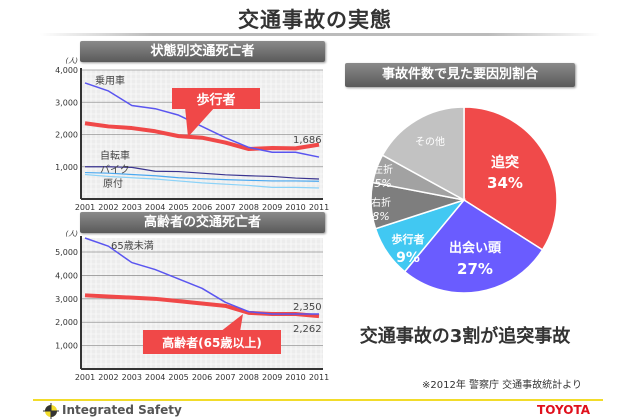  I want to click on pedestrian-callout-pointer, so click(200, 122).